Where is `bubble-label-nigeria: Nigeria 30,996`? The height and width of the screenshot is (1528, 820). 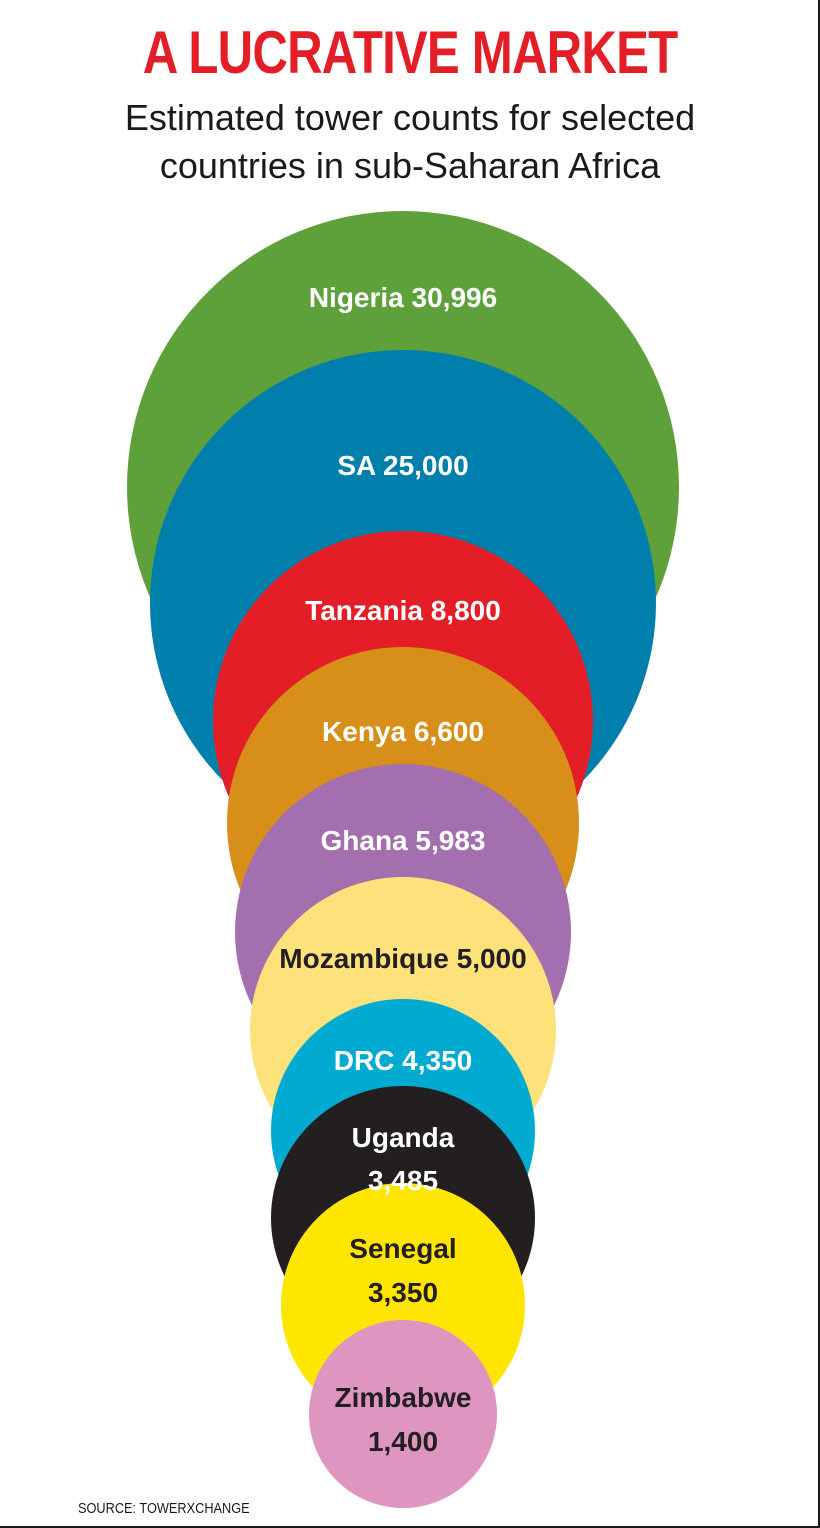 bubble-label-nigeria: Nigeria 30,996 is located at coordinates (403, 297).